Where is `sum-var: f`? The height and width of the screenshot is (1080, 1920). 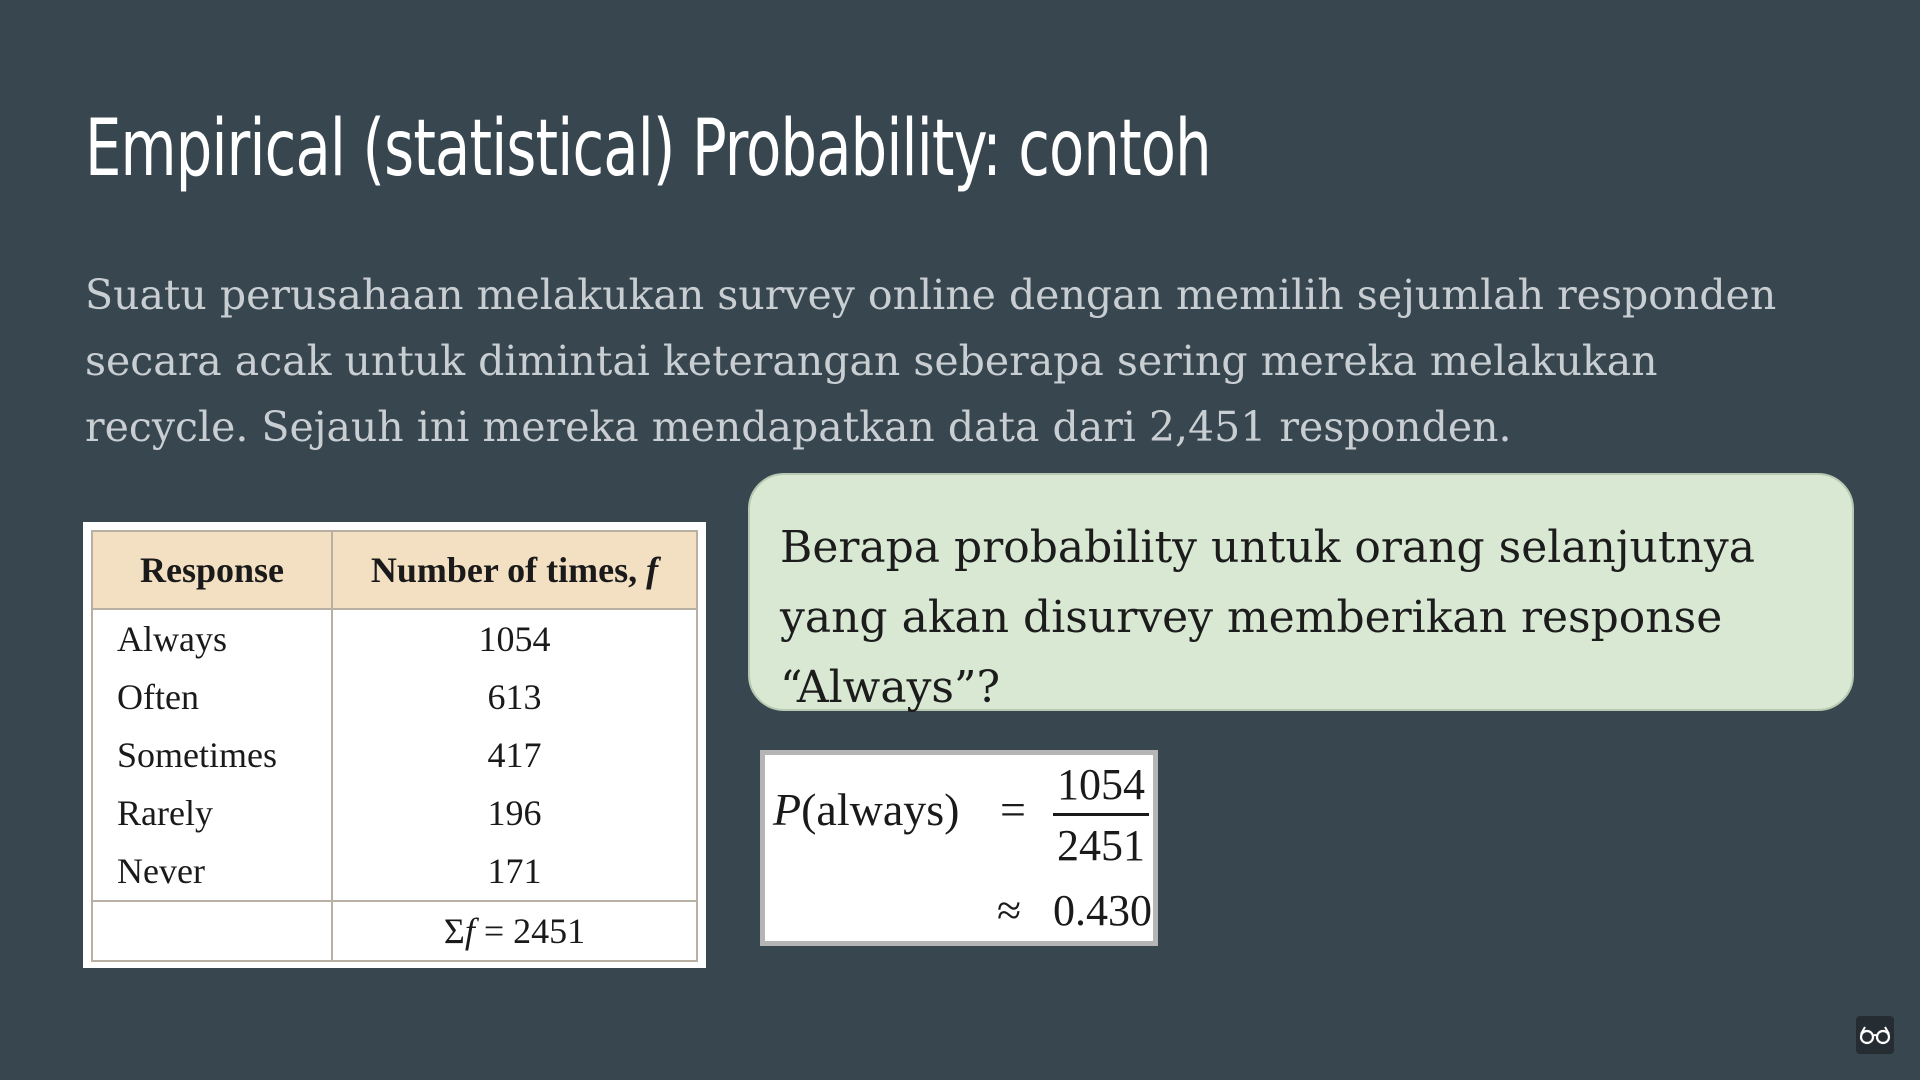
sum-var: f is located at coordinates (469, 931).